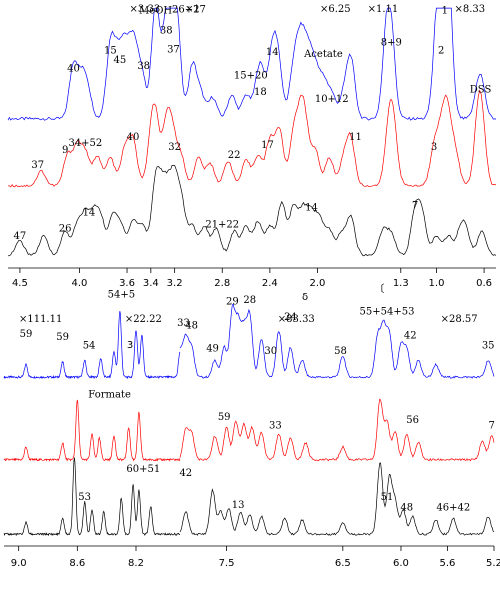 This screenshot has height=609, width=500. What do you see at coordinates (448, 563) in the screenshot?
I see `x-tick-label: 5.6` at bounding box center [448, 563].